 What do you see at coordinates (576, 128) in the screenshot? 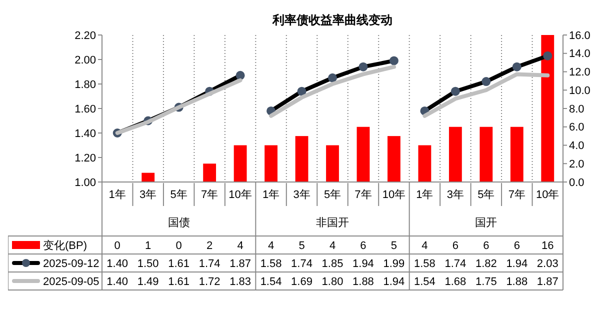
I see `y2-tick-label: 6.0` at bounding box center [576, 128].